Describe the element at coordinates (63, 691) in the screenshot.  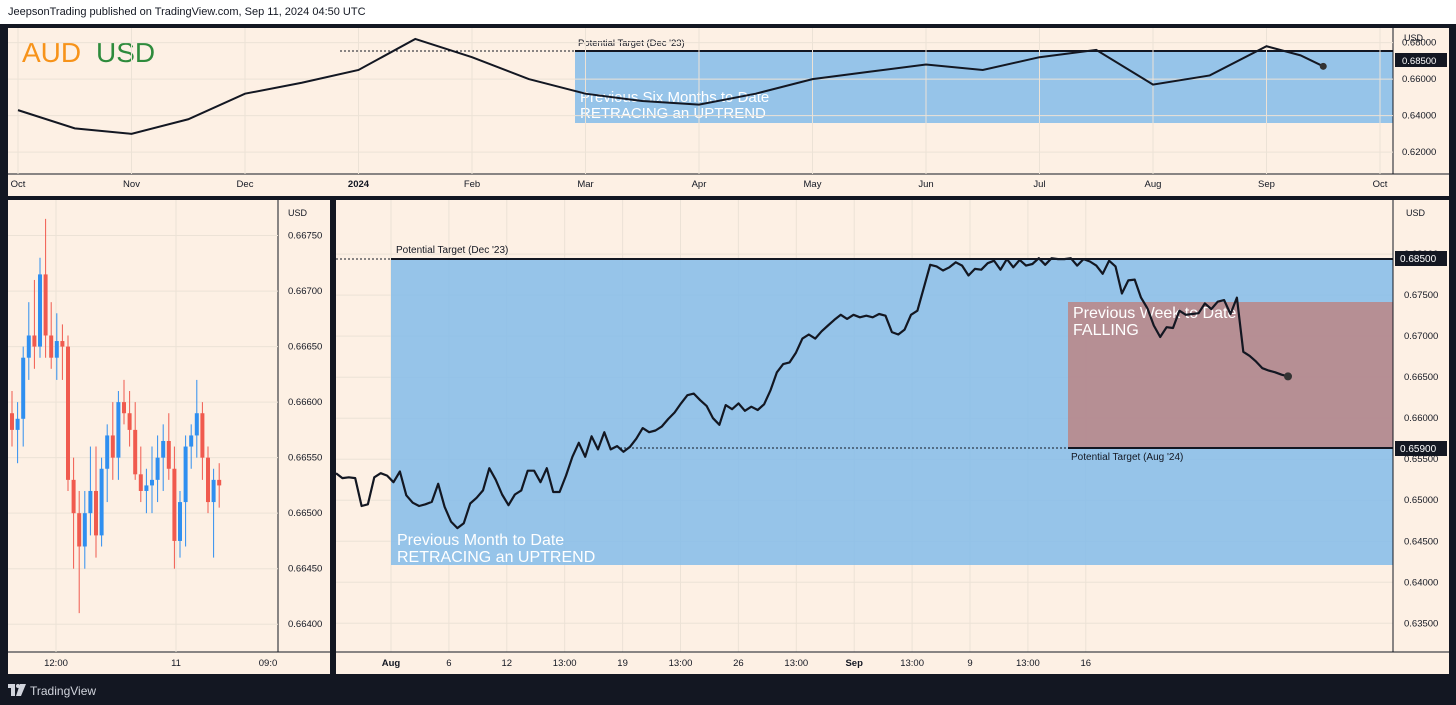
I see `footer-brand: TradingView` at that location.